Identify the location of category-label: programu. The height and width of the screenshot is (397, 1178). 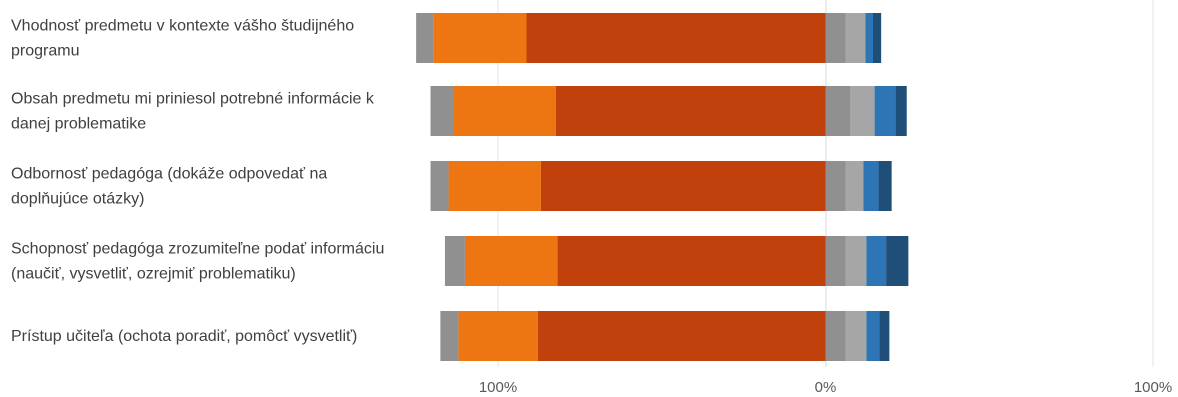
(45, 51).